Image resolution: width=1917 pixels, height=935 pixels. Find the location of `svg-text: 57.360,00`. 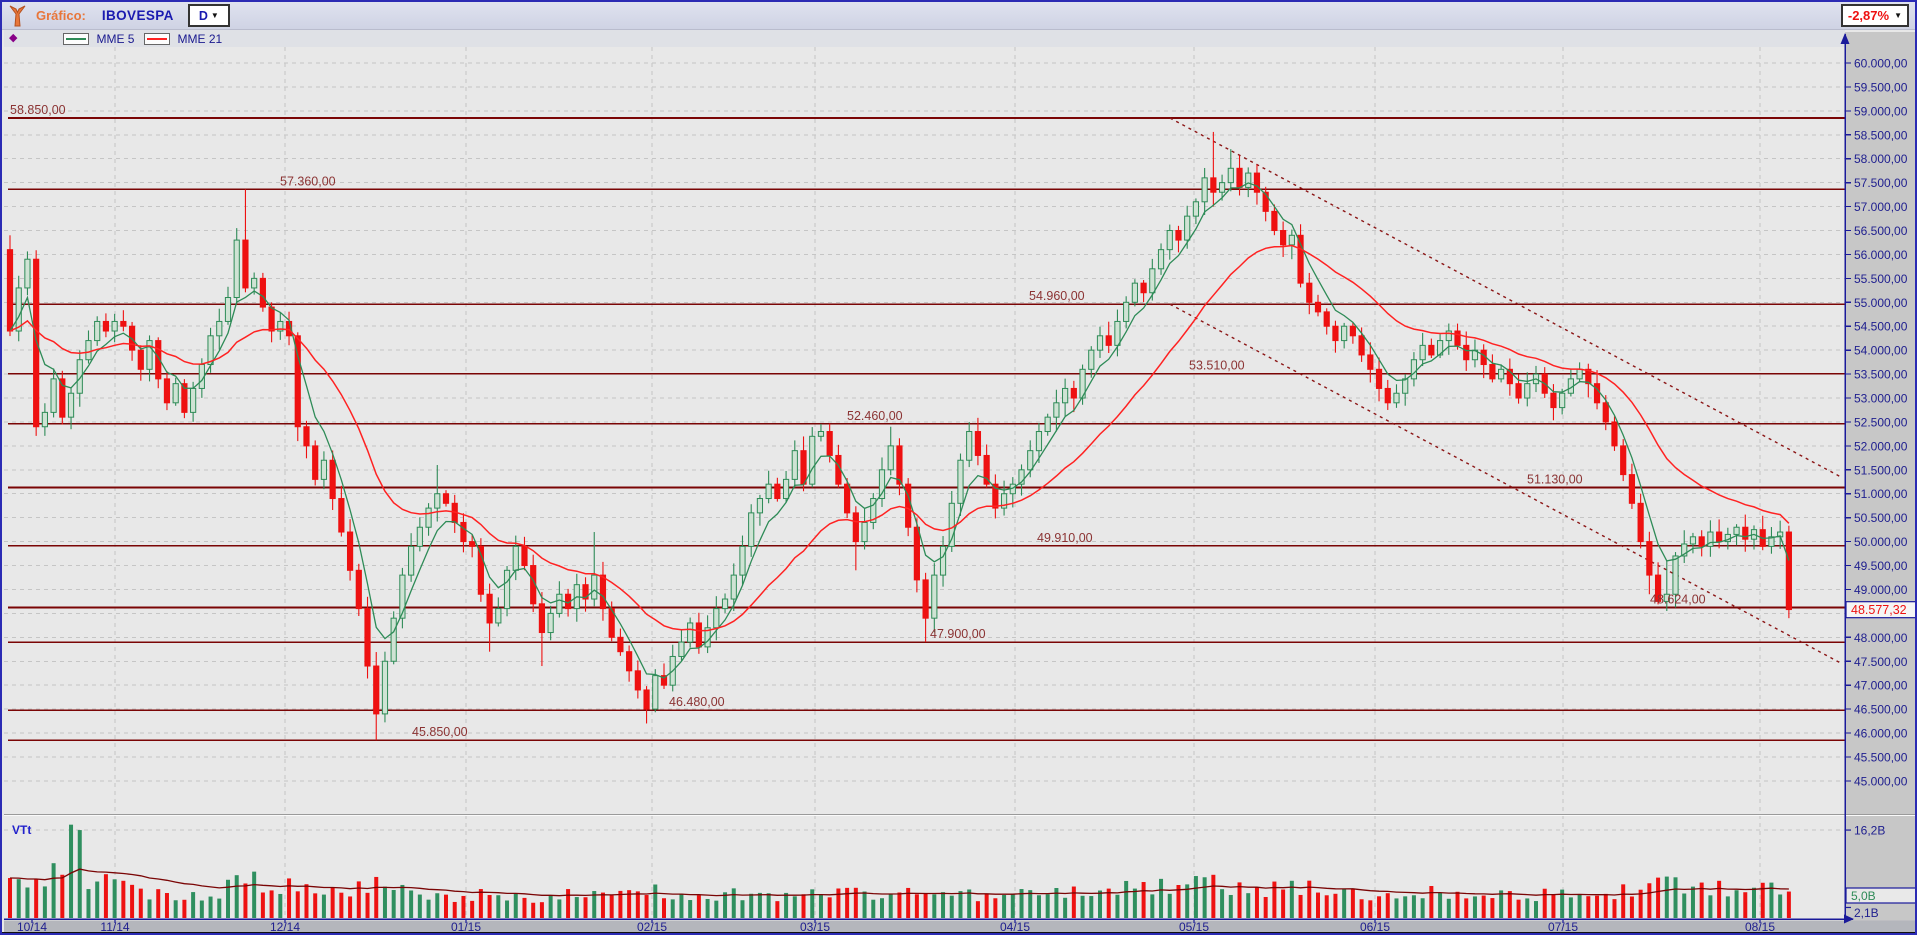

svg-text: 57.360,00 is located at coordinates (308, 181).